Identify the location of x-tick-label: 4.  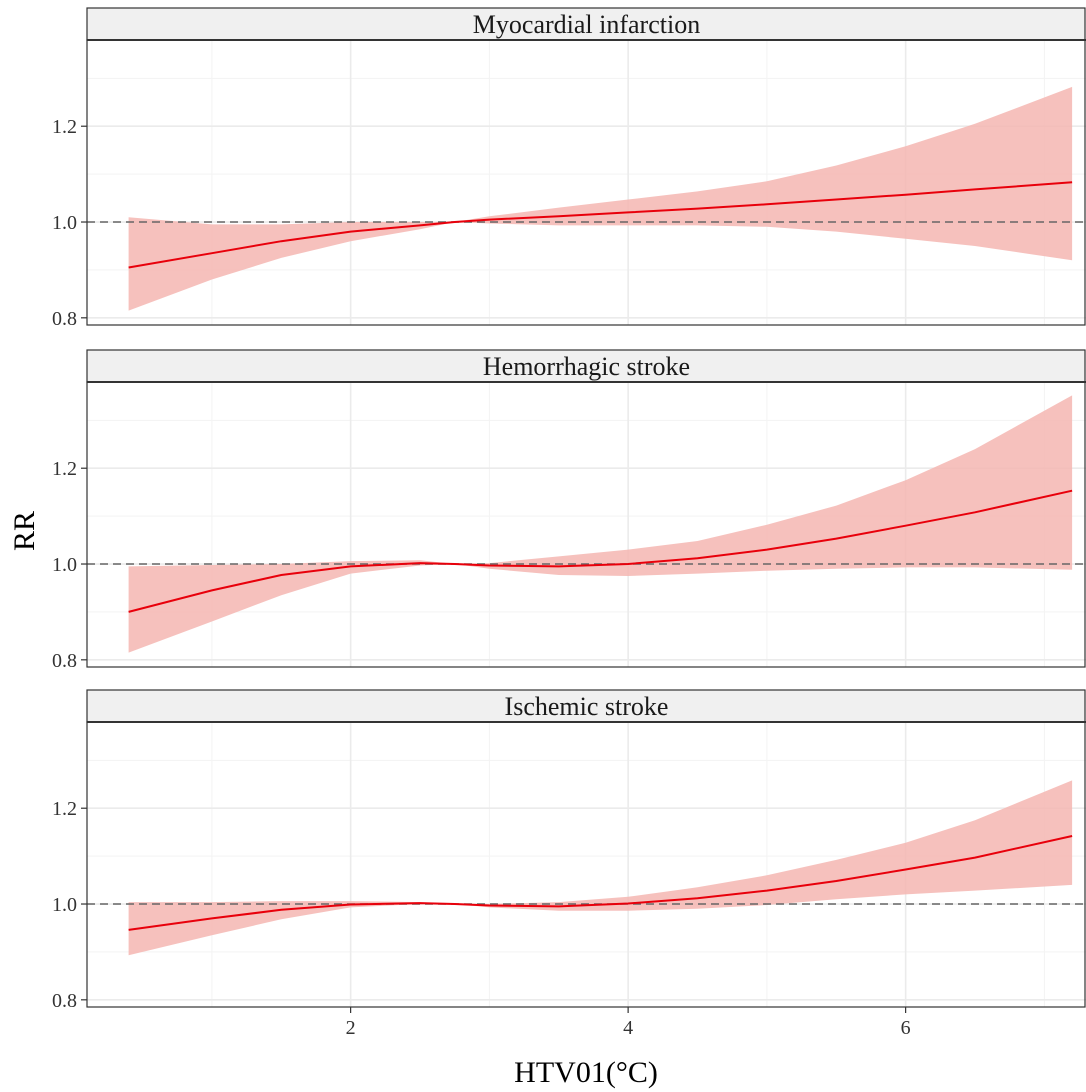
(628, 1028).